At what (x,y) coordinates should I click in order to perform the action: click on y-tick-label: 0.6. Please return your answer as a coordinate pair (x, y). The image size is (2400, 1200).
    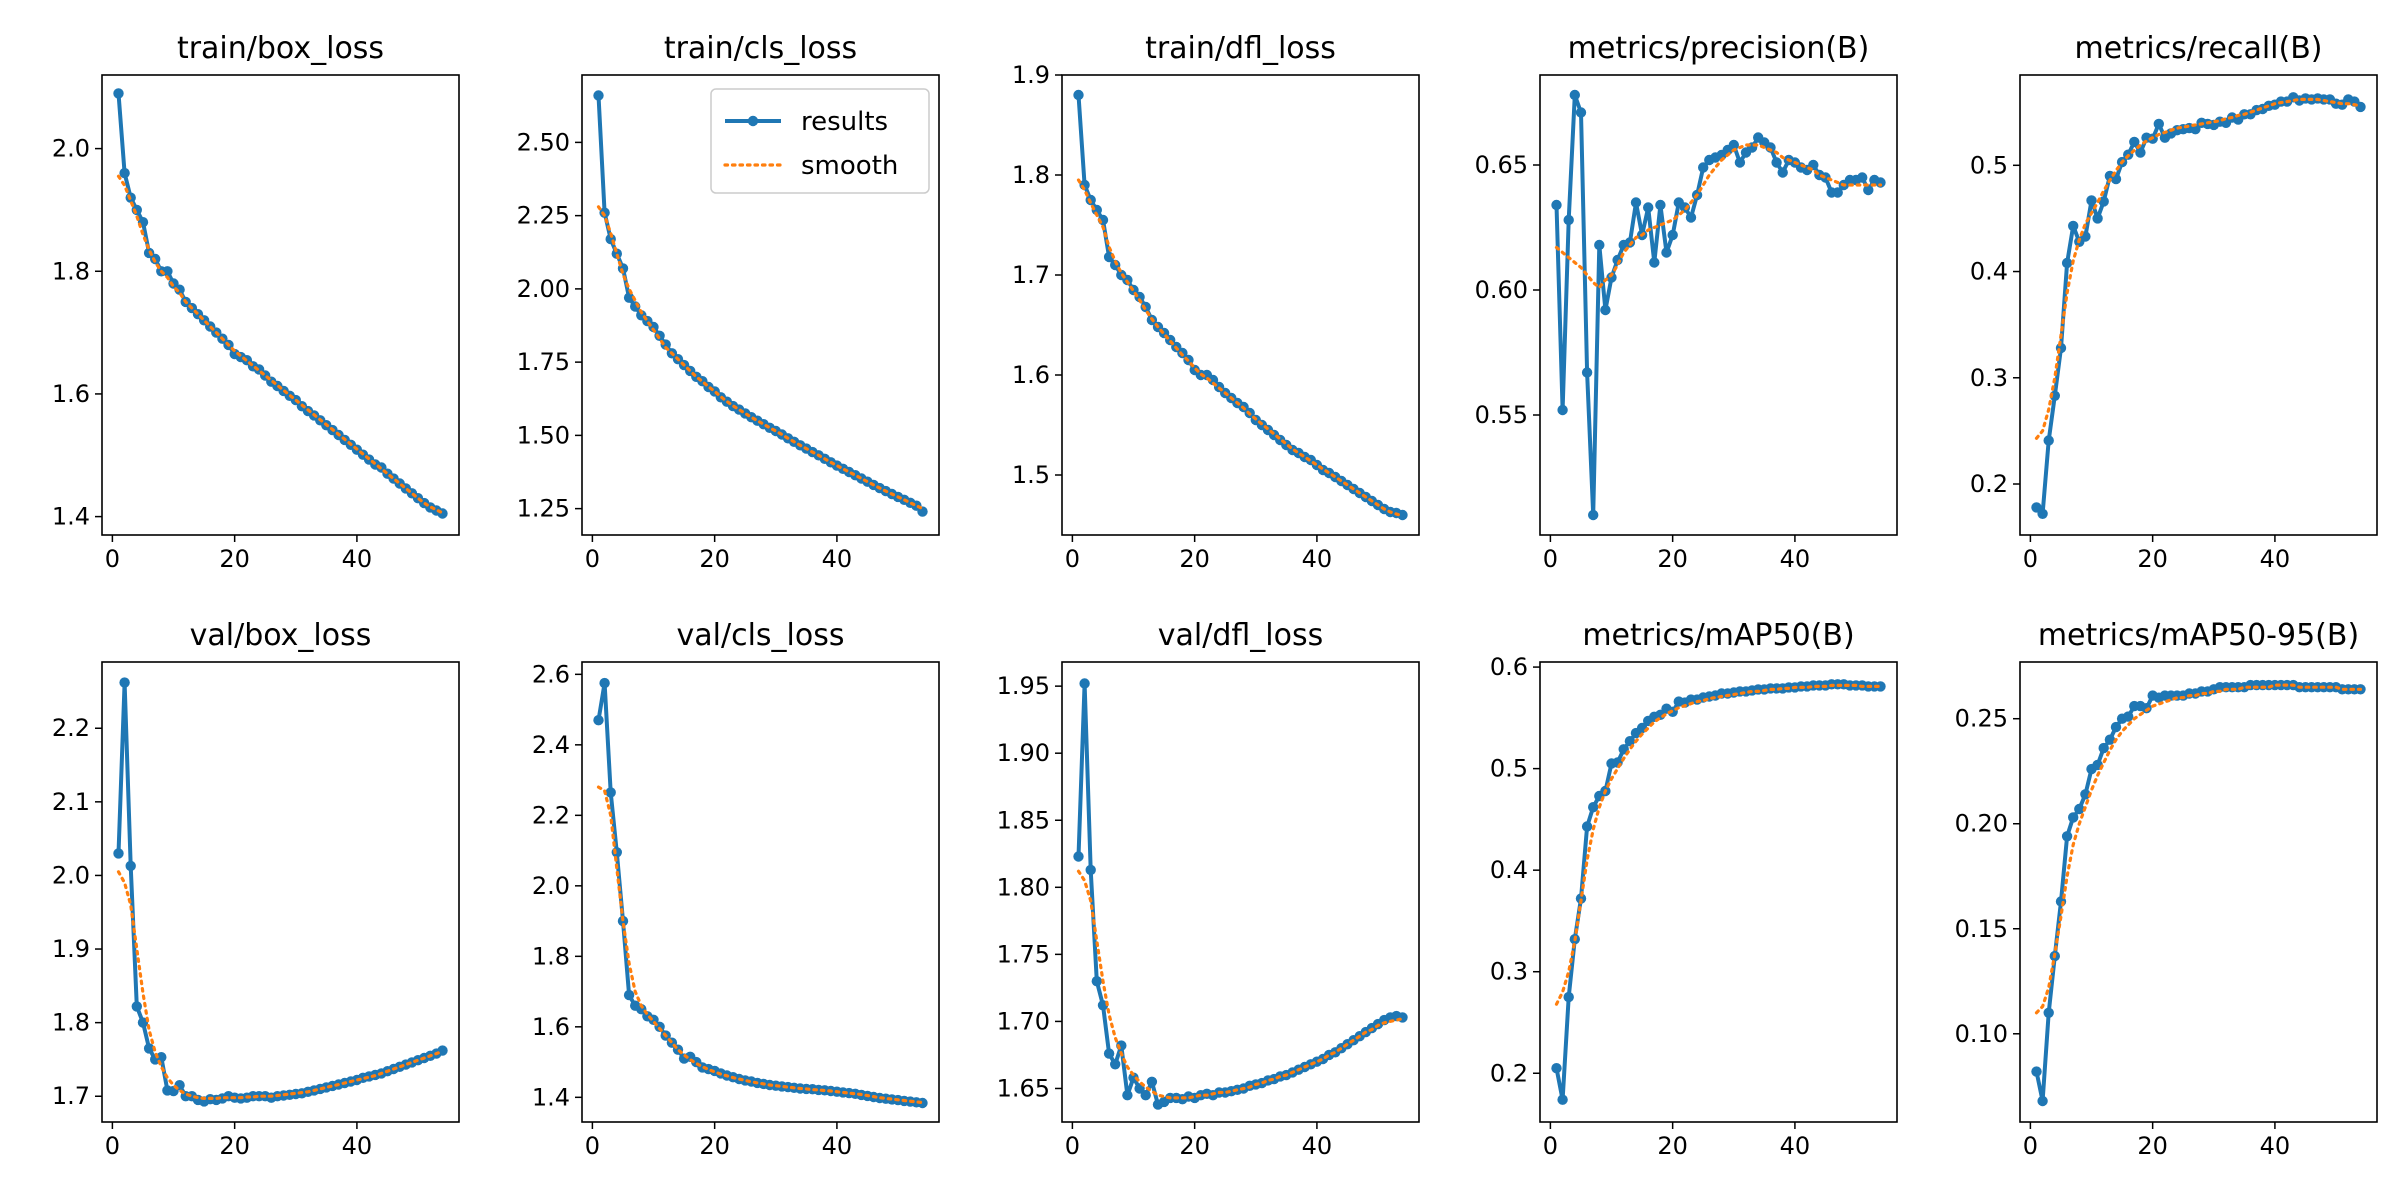
    Looking at the image, I should click on (1509, 667).